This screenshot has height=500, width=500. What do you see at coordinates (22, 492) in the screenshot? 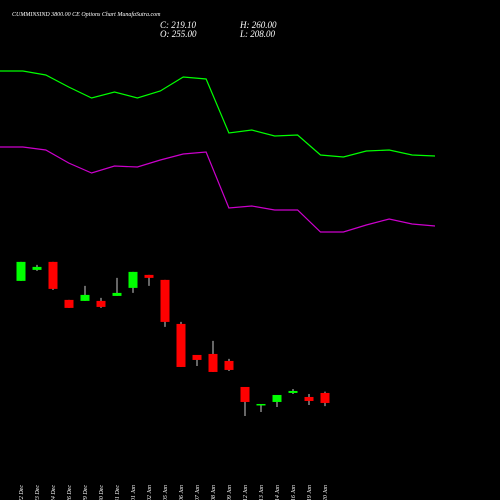
I see `x-tick-label: 22 Dec` at bounding box center [22, 492].